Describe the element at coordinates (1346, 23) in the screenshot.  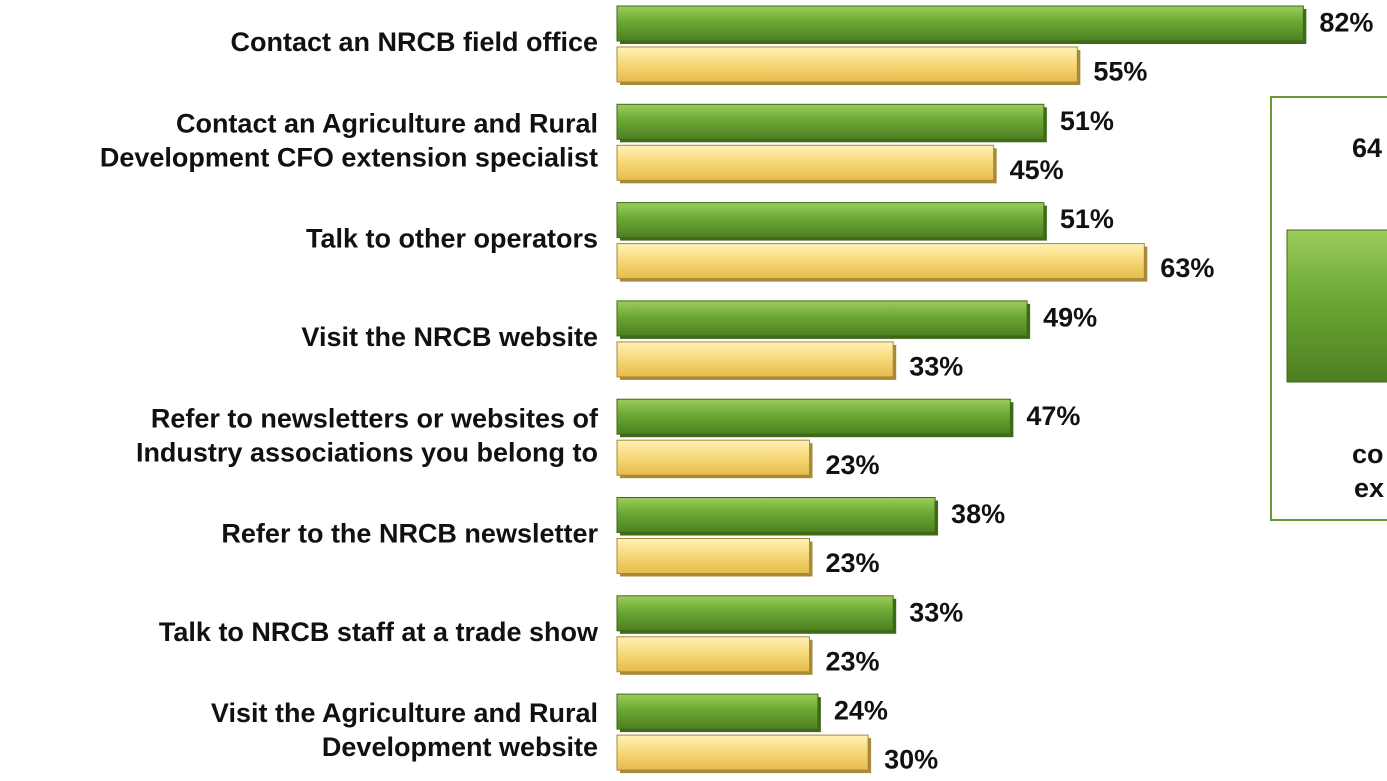
I see `value-label: 82%` at that location.